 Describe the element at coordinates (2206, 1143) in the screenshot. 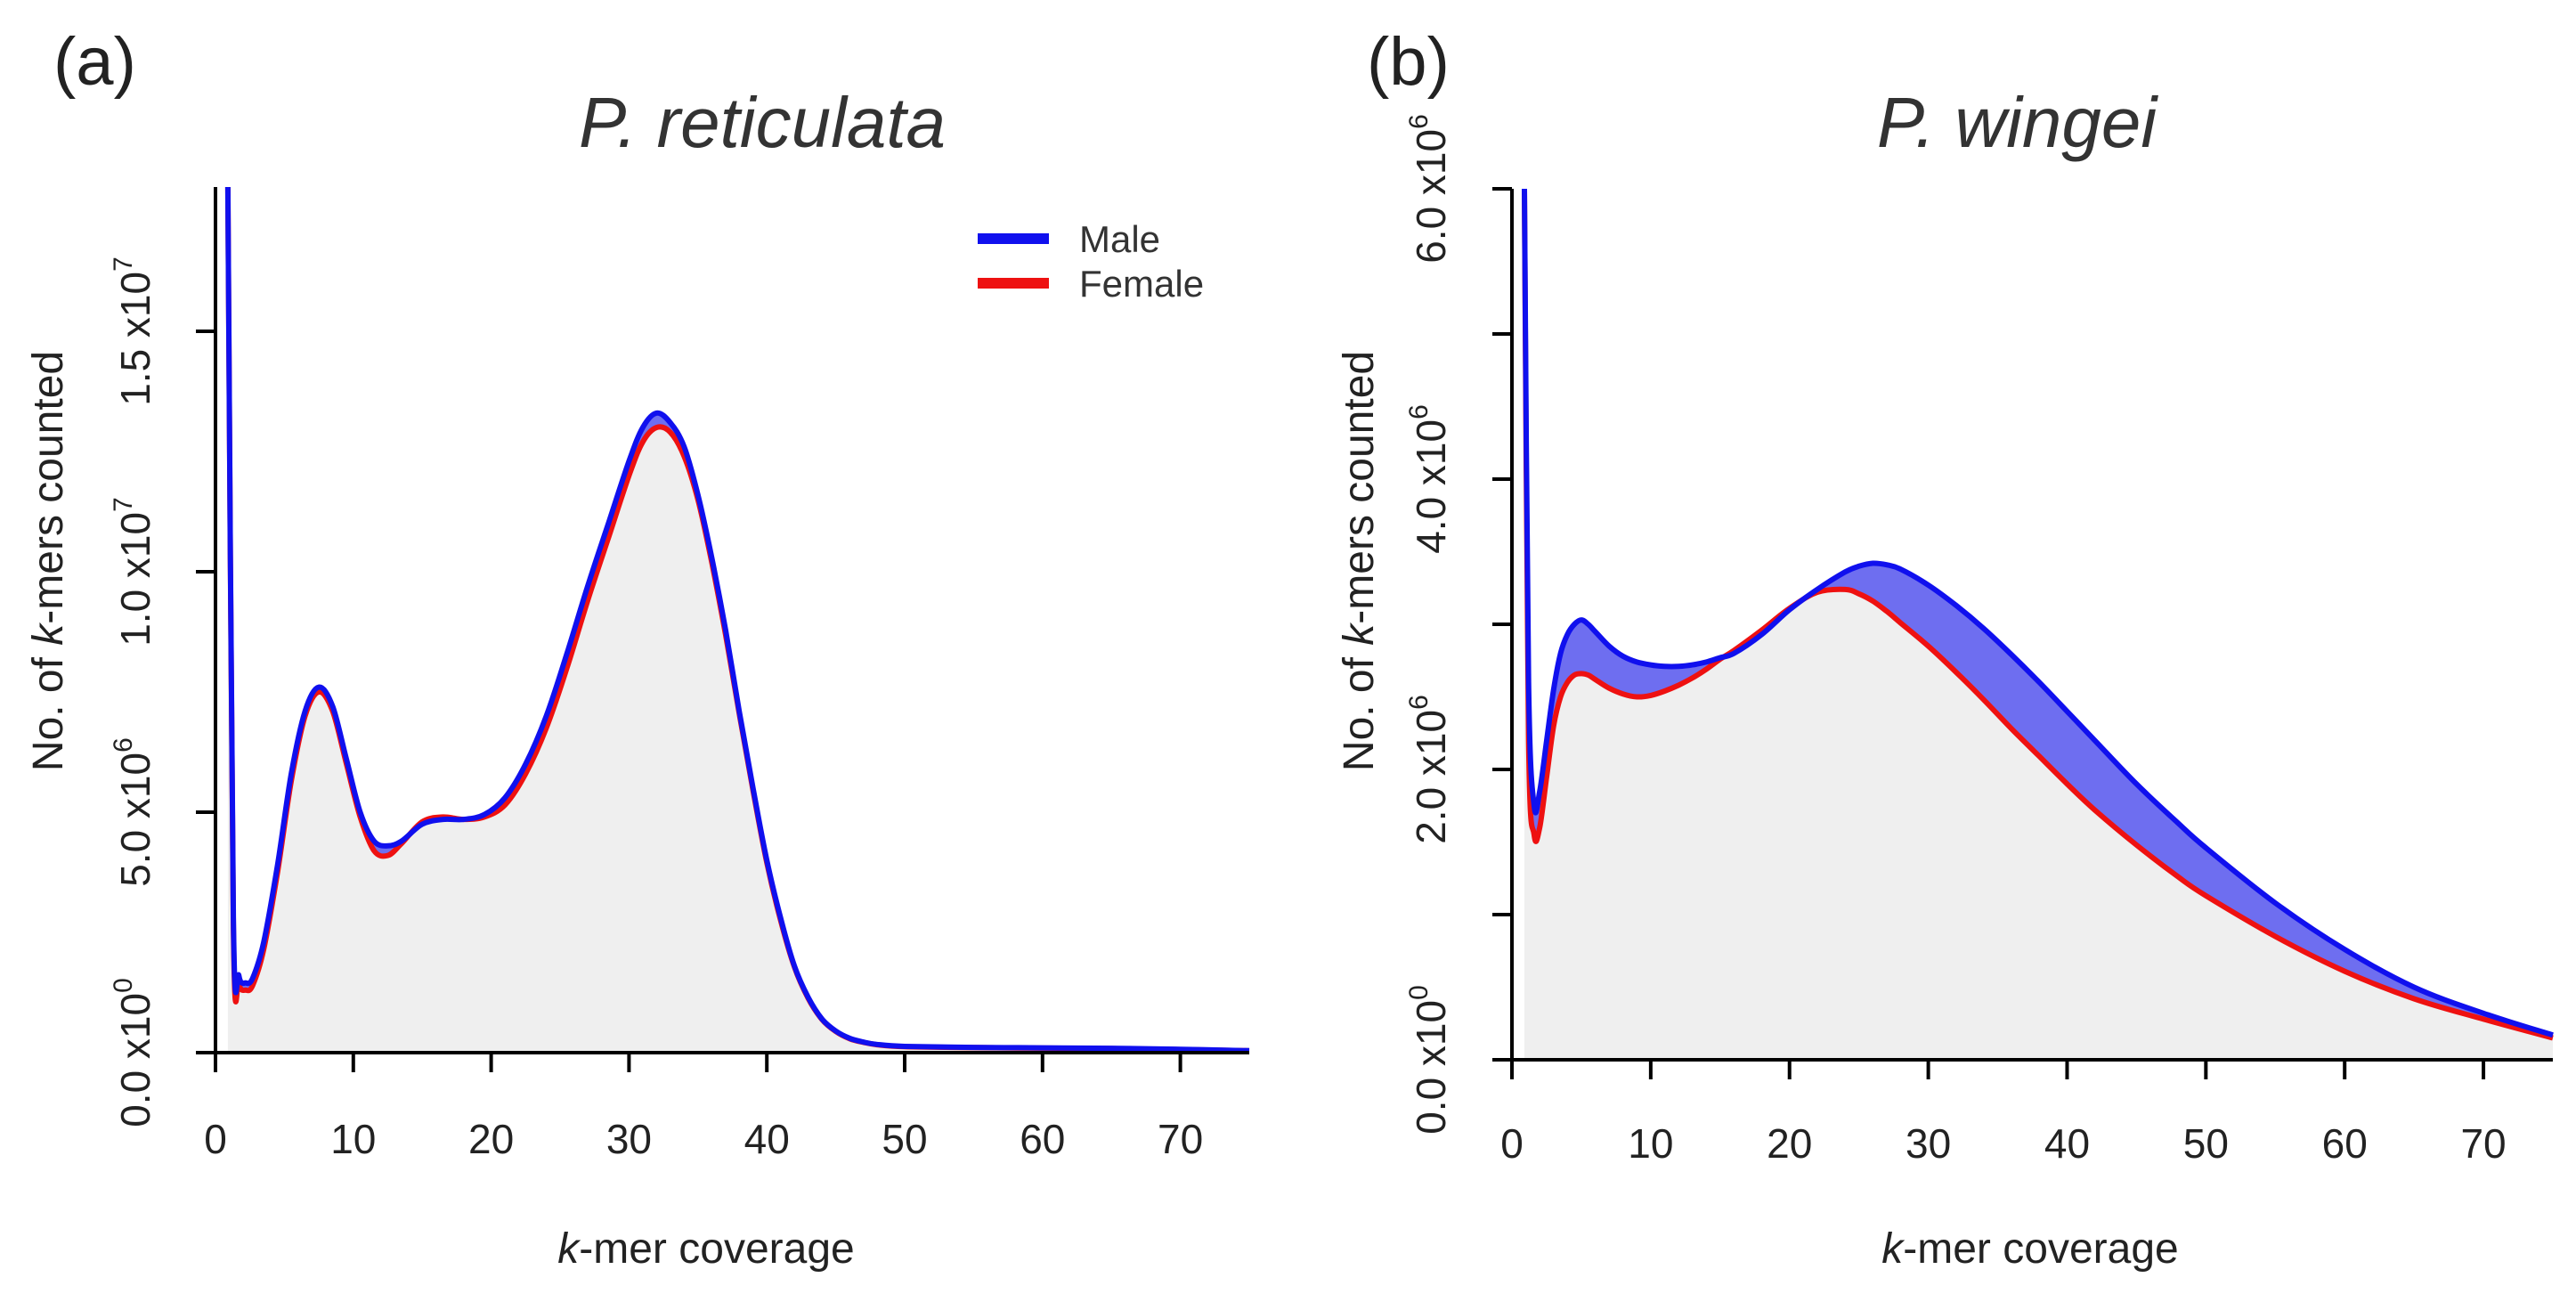

I see `panel-b-x-tick-label: 50` at that location.